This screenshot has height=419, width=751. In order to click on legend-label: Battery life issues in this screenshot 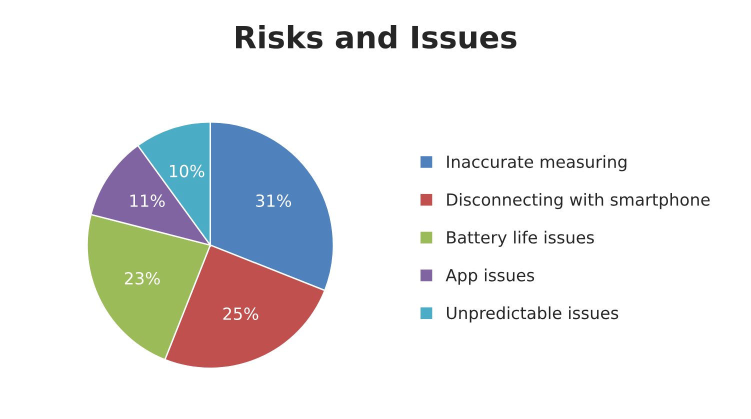, I will do `click(520, 238)`.